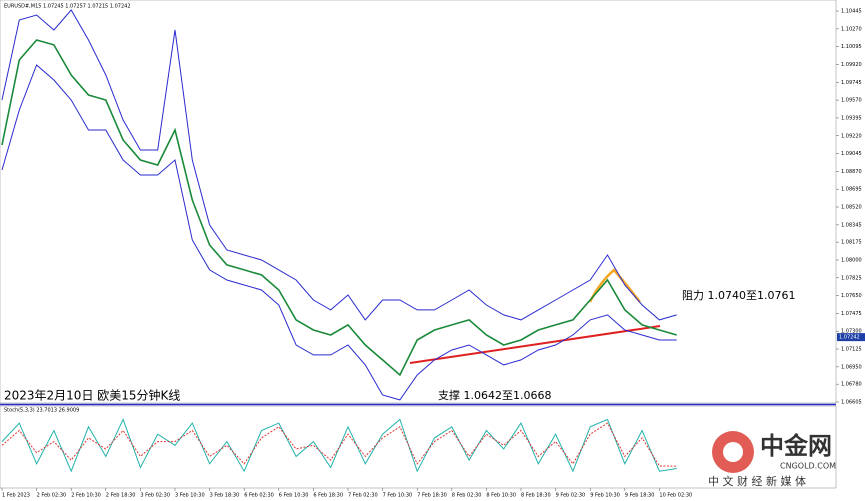 This screenshot has width=865, height=501. I want to click on y-tick-label: 1.08870, so click(851, 172).